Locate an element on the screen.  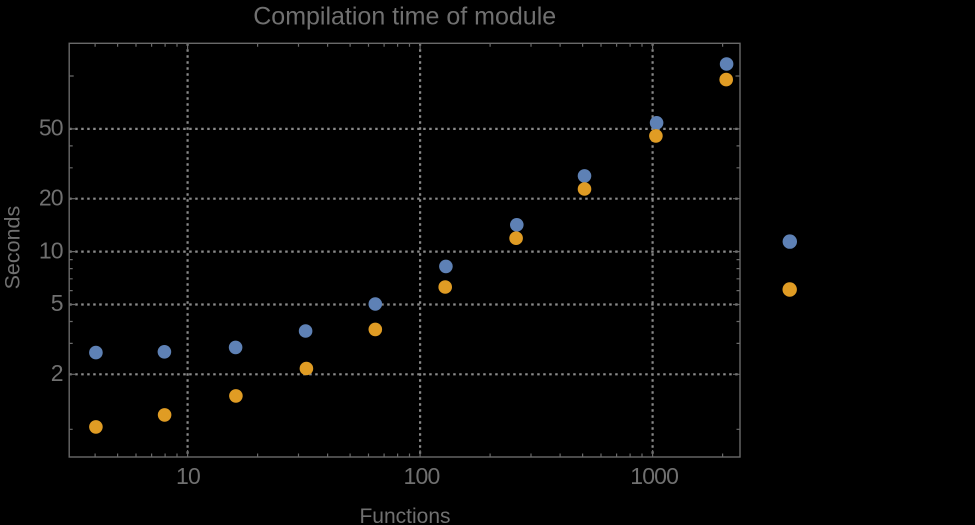
svg-text: 100 is located at coordinates (422, 476).